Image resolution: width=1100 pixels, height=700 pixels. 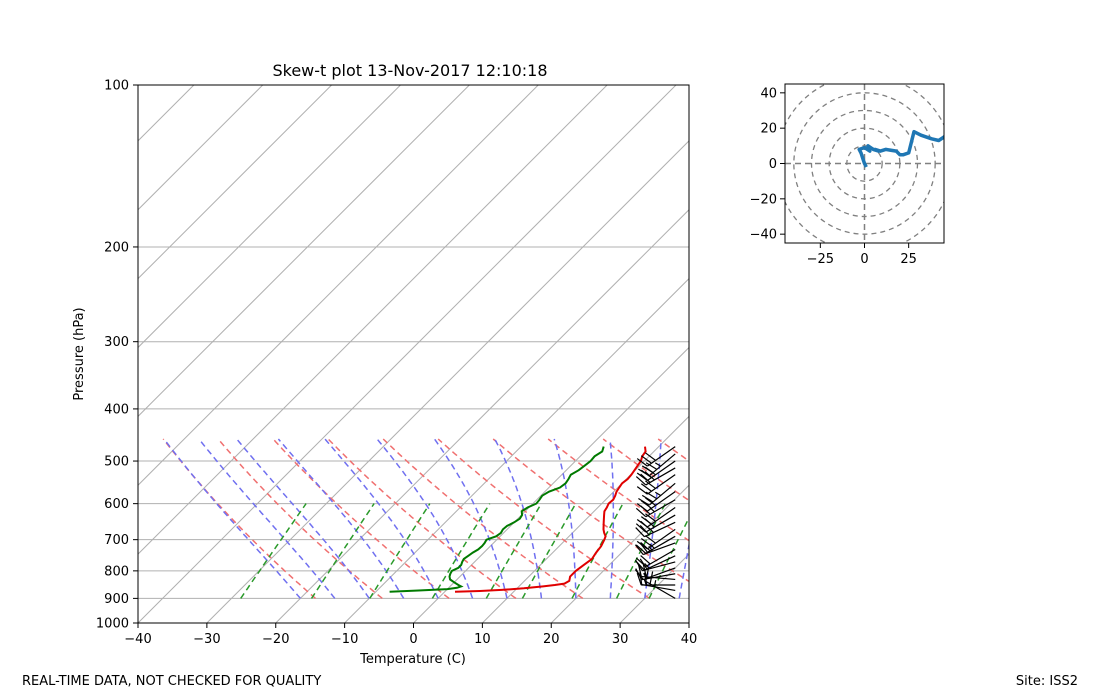 I want to click on temperature-profile, so click(x=550, y=519).